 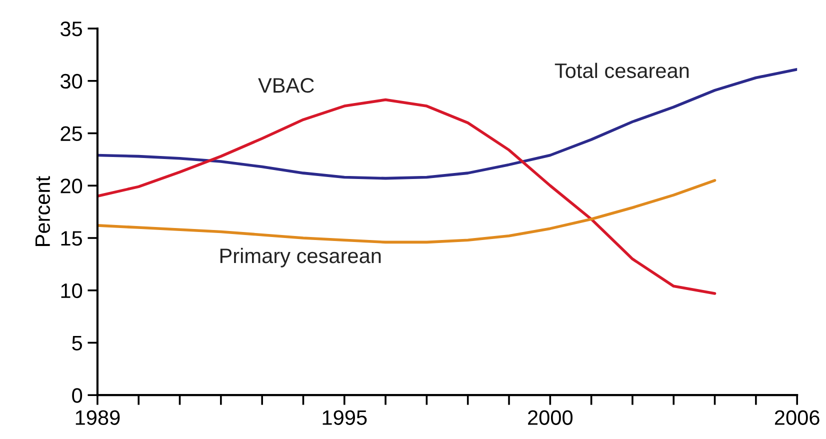 I want to click on x-tick-label: 2000, so click(x=550, y=417).